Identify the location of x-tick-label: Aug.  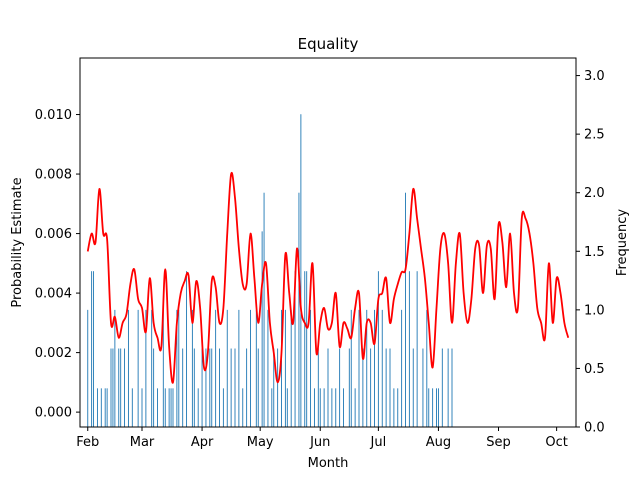
(438, 442).